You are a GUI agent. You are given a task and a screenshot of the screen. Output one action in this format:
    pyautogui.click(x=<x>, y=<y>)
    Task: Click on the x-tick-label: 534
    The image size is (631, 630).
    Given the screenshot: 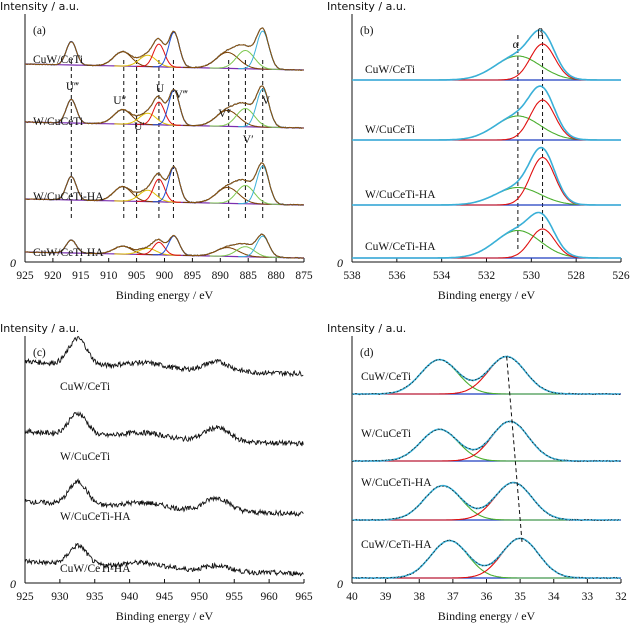 What is the action you would take?
    pyautogui.click(x=442, y=276)
    